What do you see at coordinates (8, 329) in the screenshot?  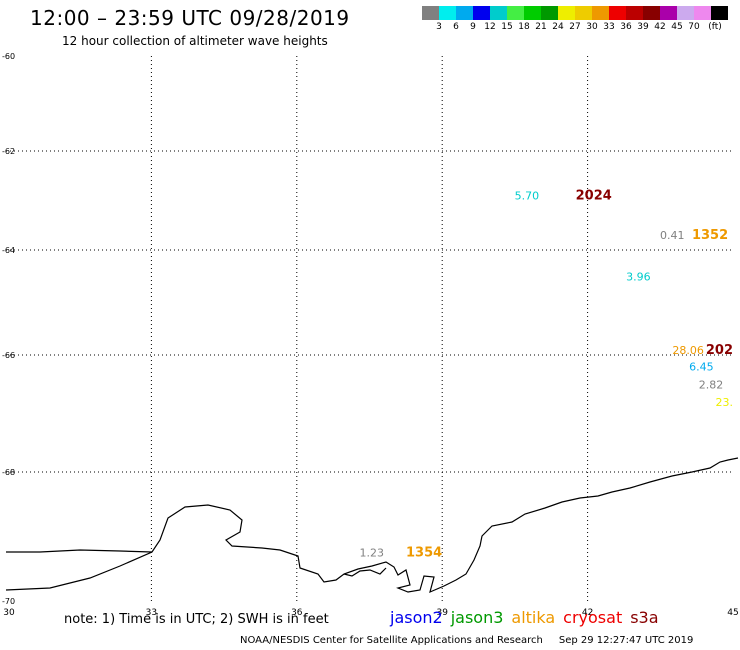 I see `y-tick-labels: -60 -62 -64 -66 -68 -70` at bounding box center [8, 329].